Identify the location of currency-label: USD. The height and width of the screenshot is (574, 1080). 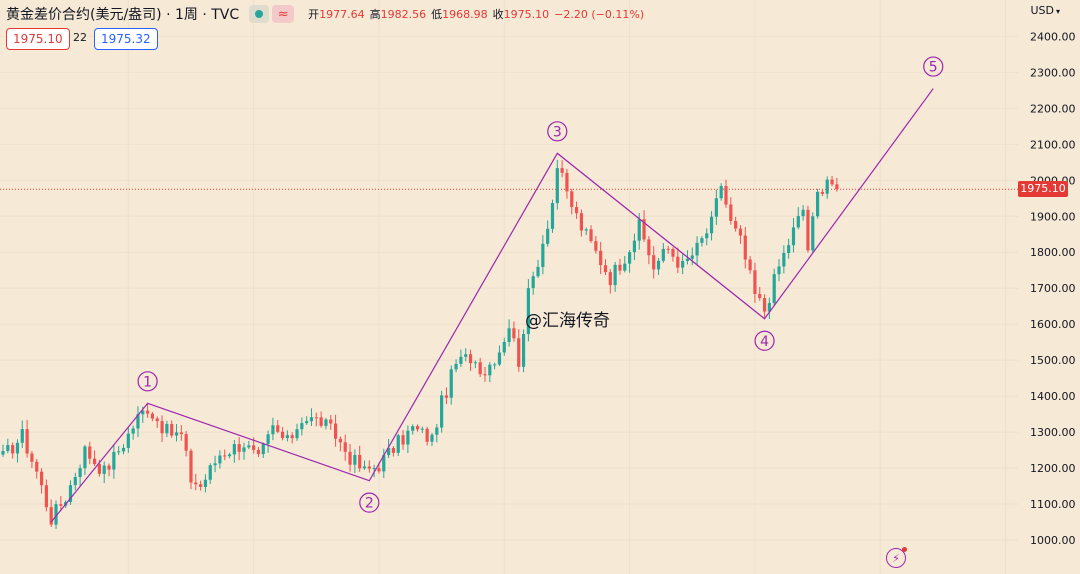
(1042, 10).